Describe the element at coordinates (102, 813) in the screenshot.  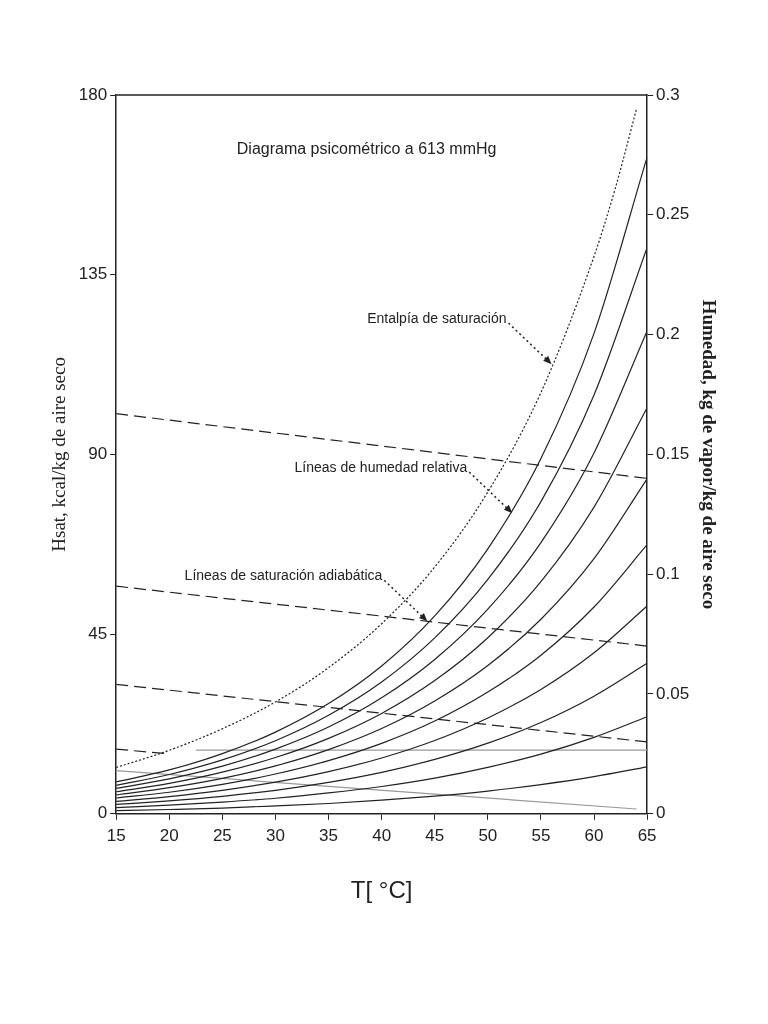
I see `y-tick-label: 0` at that location.